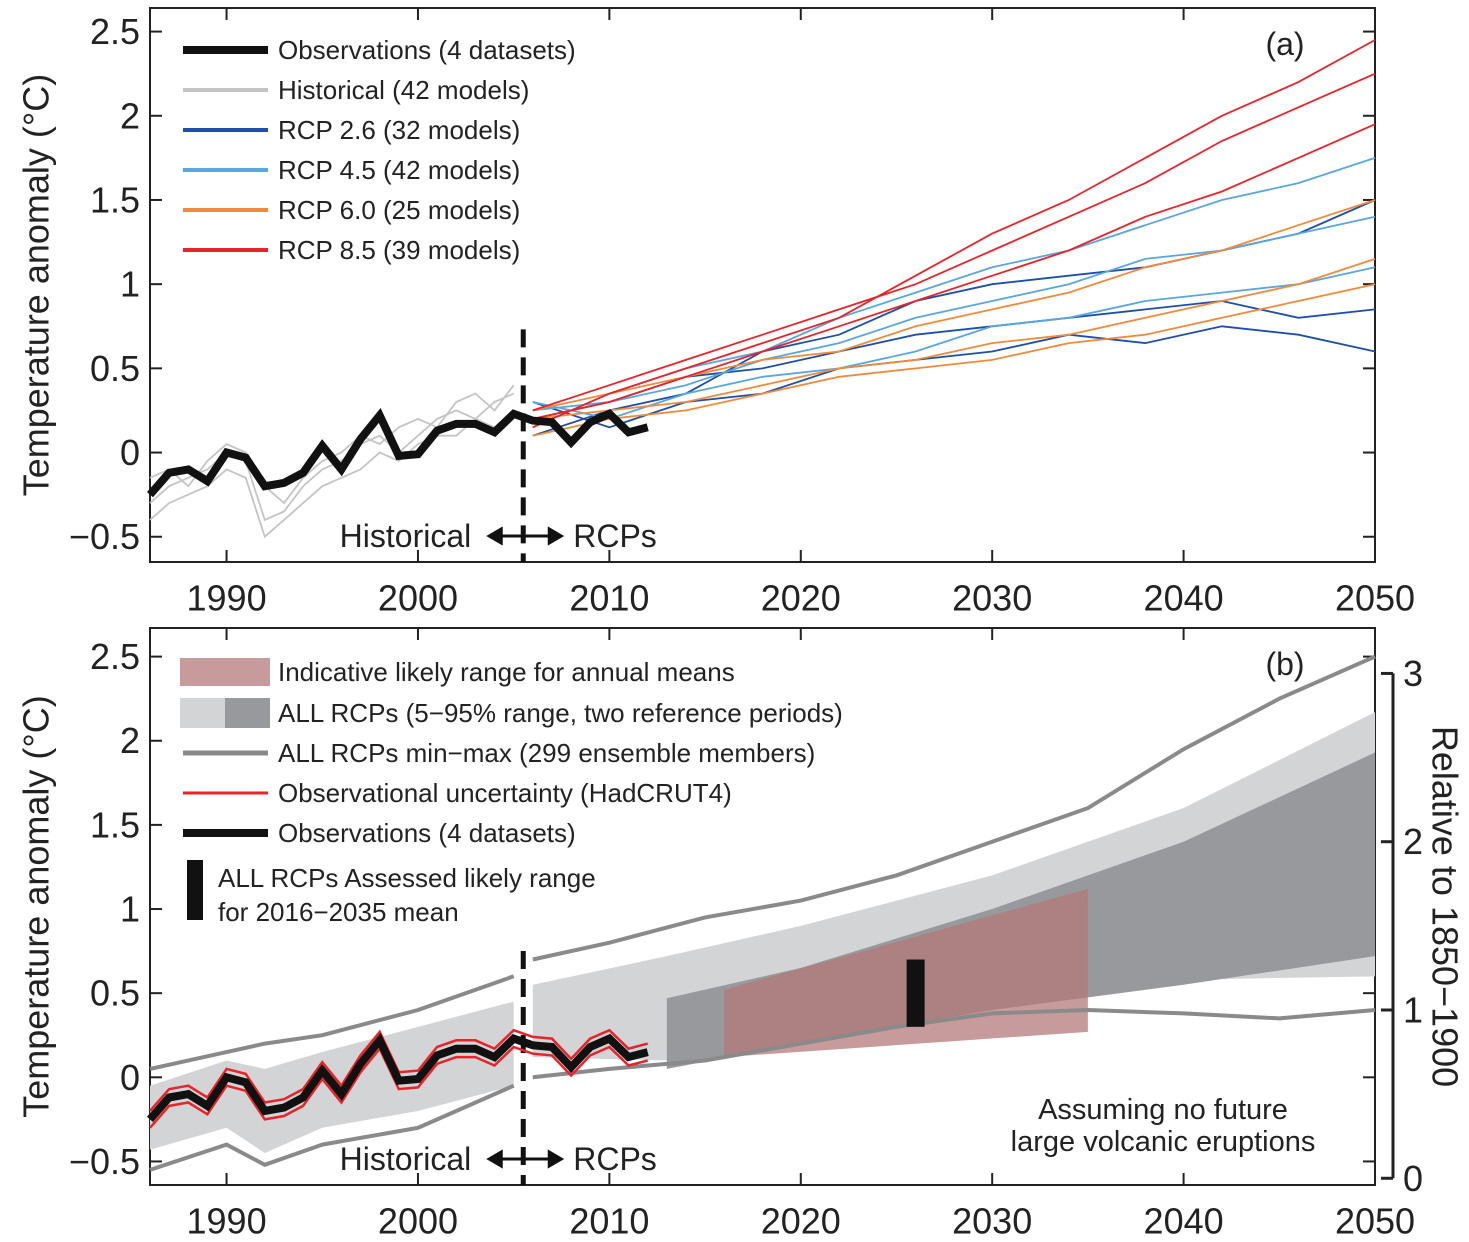  I want to click on assessed-likely-bar, so click(915, 993).